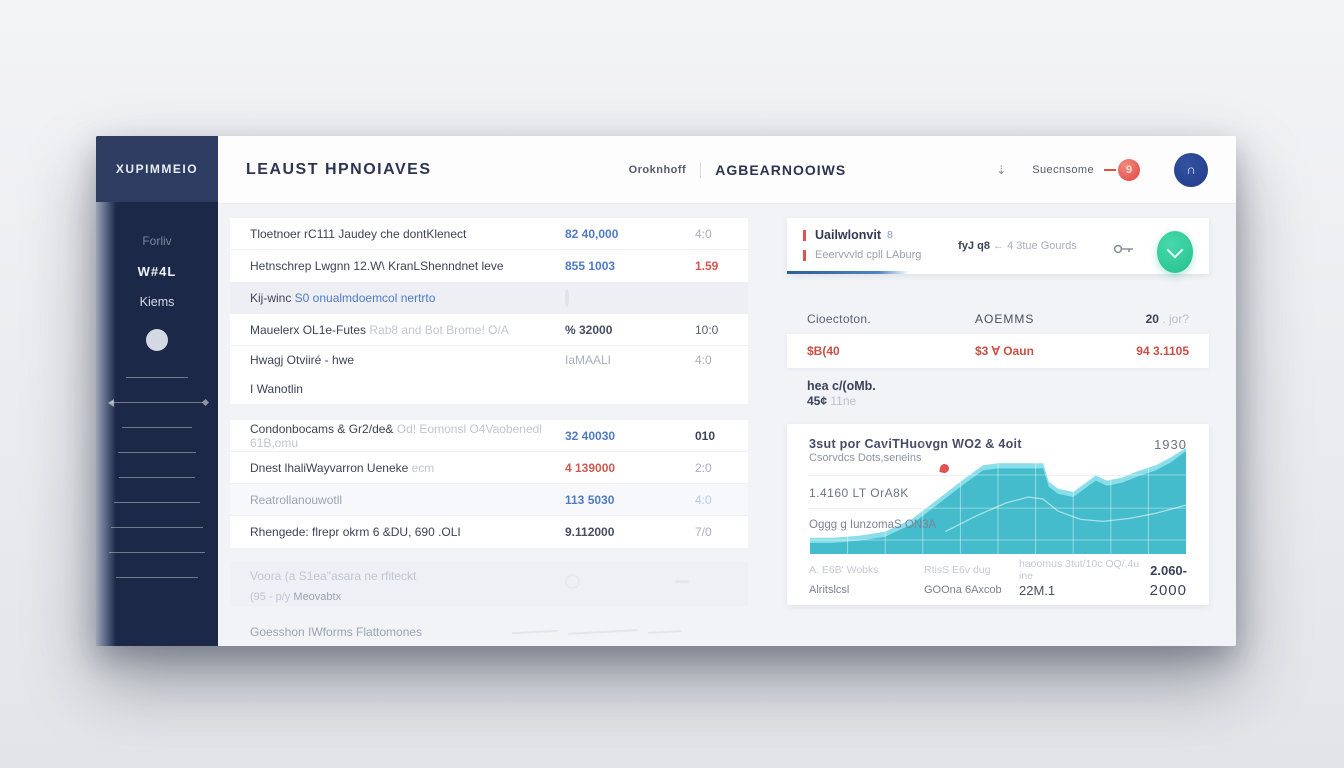 The image size is (1344, 768). I want to click on row-name: I Wanotlin, so click(407, 389).